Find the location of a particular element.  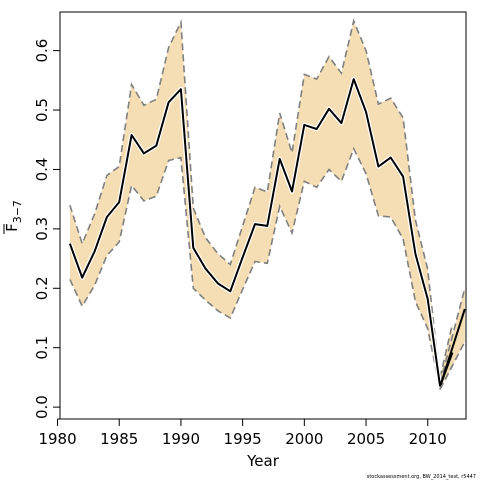

y-tick-label: 0.6 is located at coordinates (42, 51).